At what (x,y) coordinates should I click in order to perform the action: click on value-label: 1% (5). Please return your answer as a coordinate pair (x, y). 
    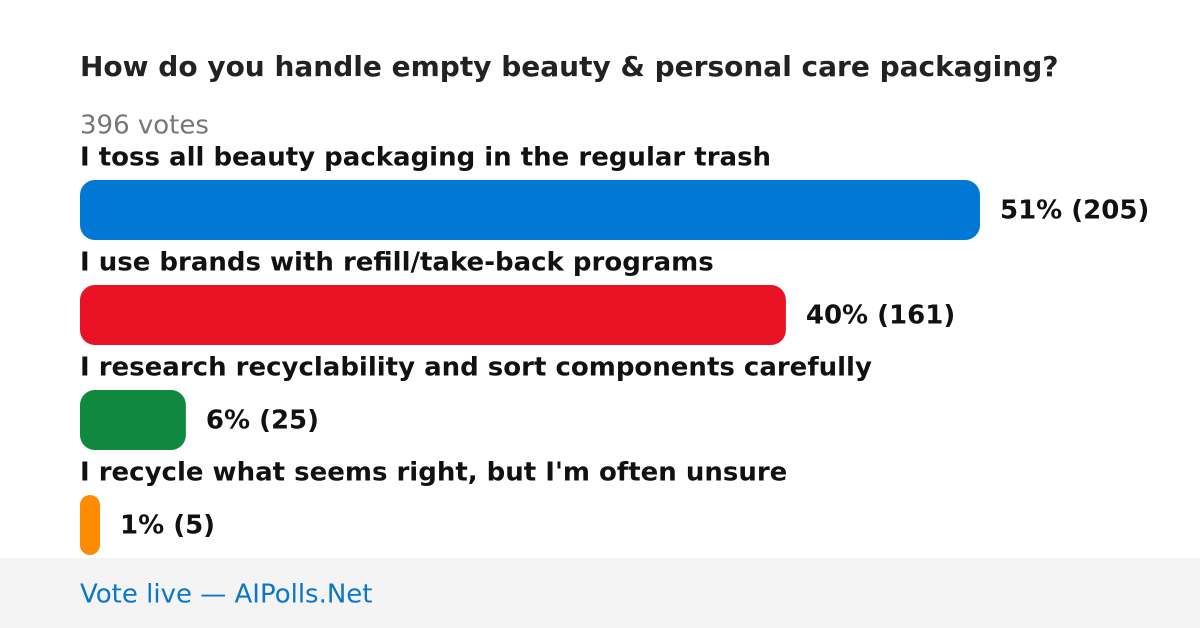
    Looking at the image, I should click on (167, 526).